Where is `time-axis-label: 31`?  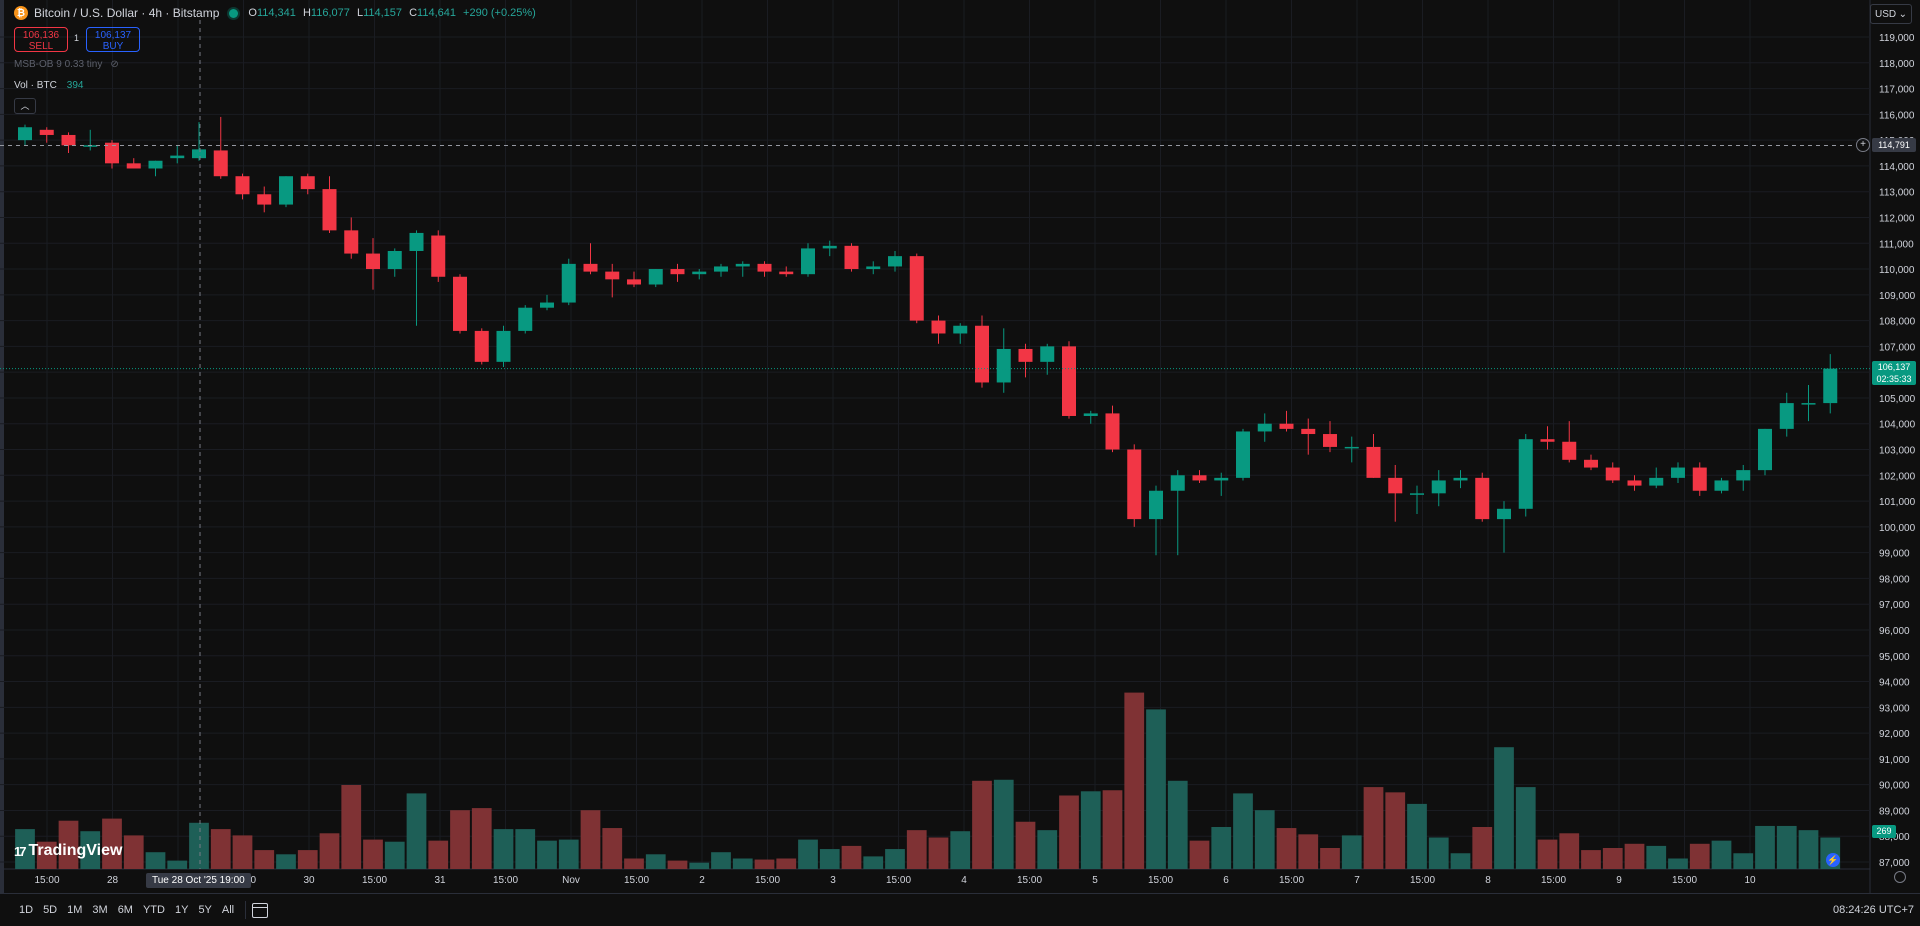 time-axis-label: 31 is located at coordinates (440, 880).